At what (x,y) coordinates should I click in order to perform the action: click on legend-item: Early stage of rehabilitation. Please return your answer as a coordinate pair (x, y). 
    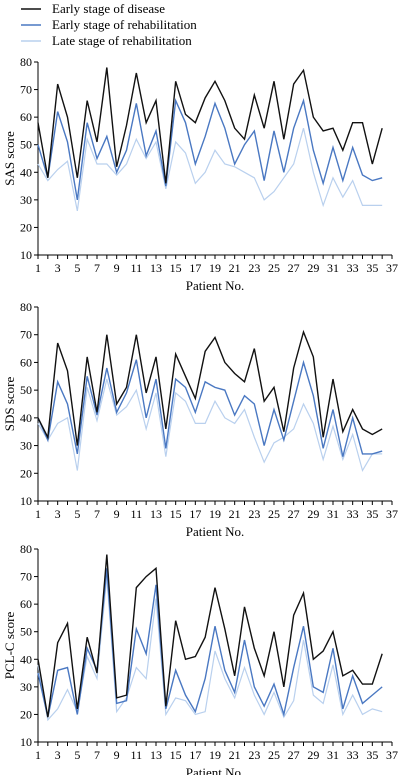
    Looking at the image, I should click on (109, 24).